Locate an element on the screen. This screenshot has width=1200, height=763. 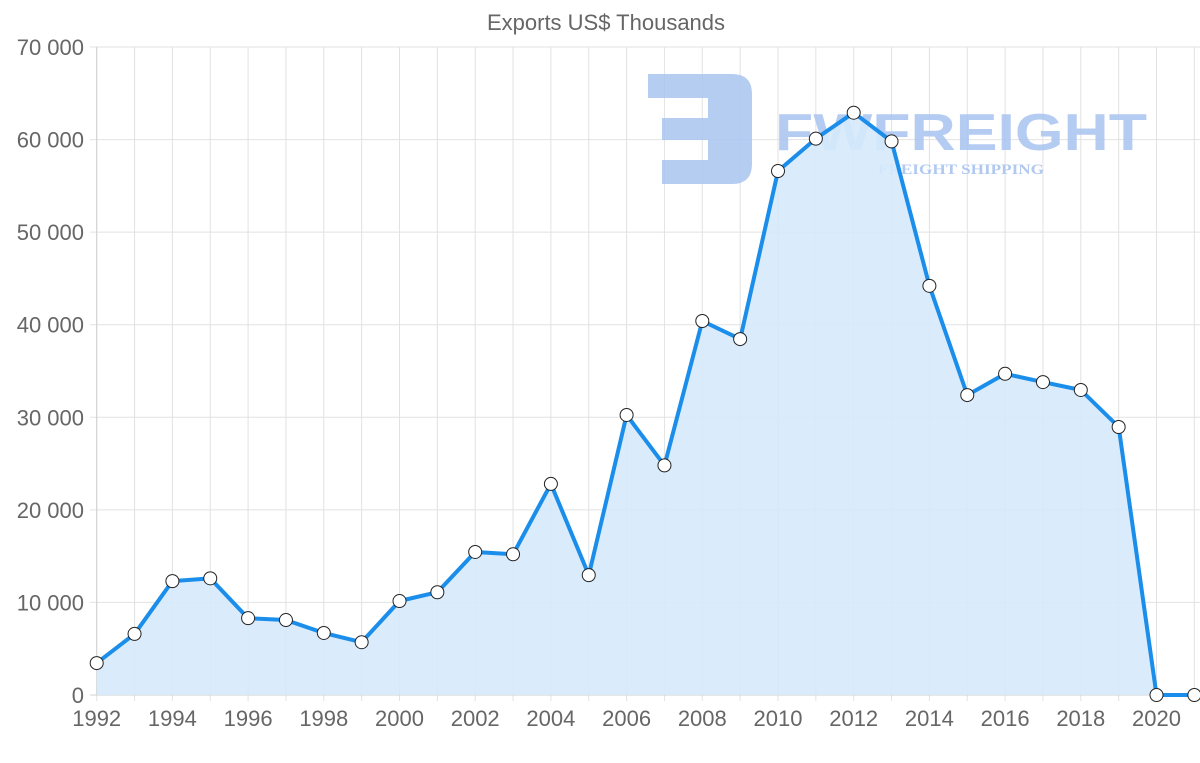
y-tick-label: 10 000 is located at coordinates (50, 602).